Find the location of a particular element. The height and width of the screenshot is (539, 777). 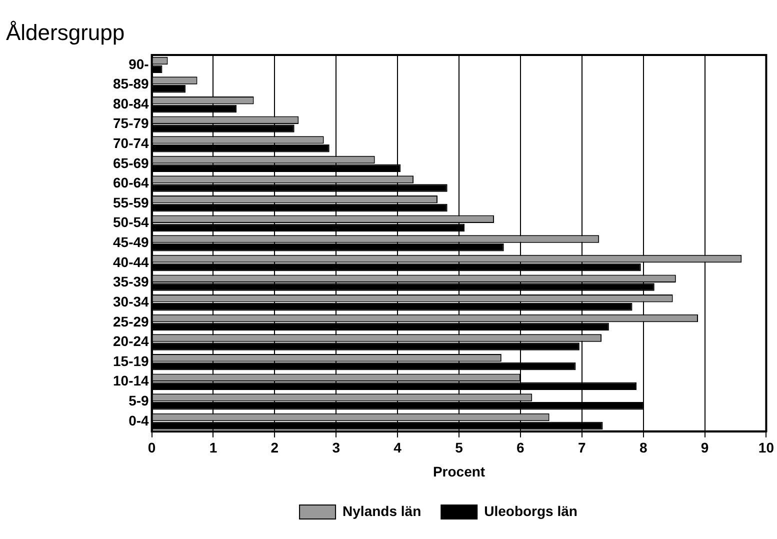

y-tick-label: 10-14 is located at coordinates (131, 380).